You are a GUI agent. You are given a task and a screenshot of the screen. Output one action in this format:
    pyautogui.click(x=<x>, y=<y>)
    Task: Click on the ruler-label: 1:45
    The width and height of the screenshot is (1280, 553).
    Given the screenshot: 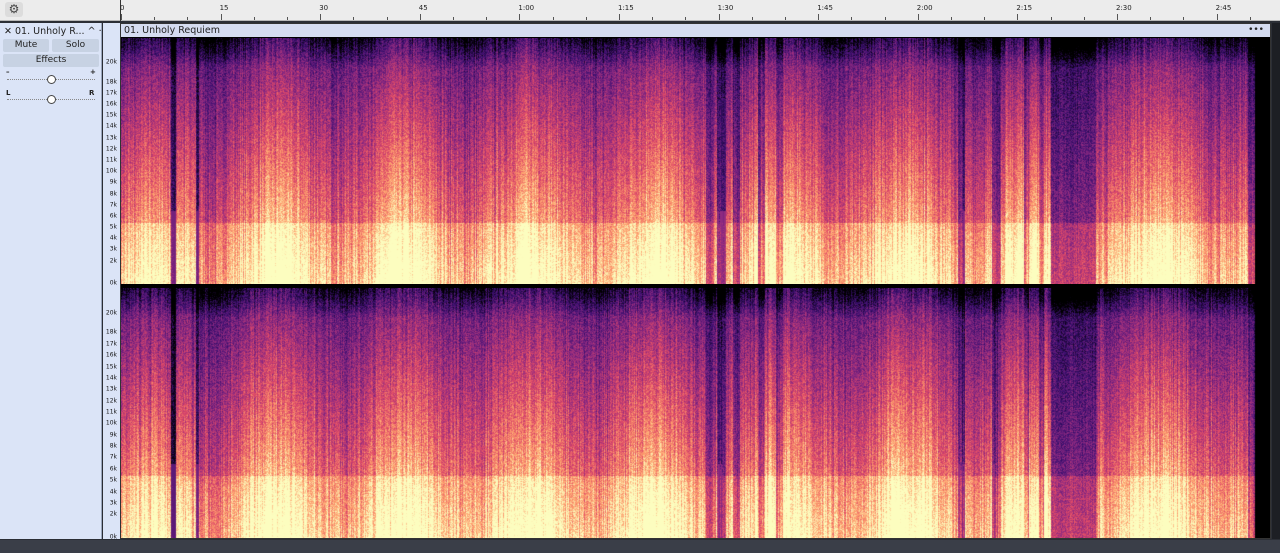 What is the action you would take?
    pyautogui.click(x=825, y=8)
    